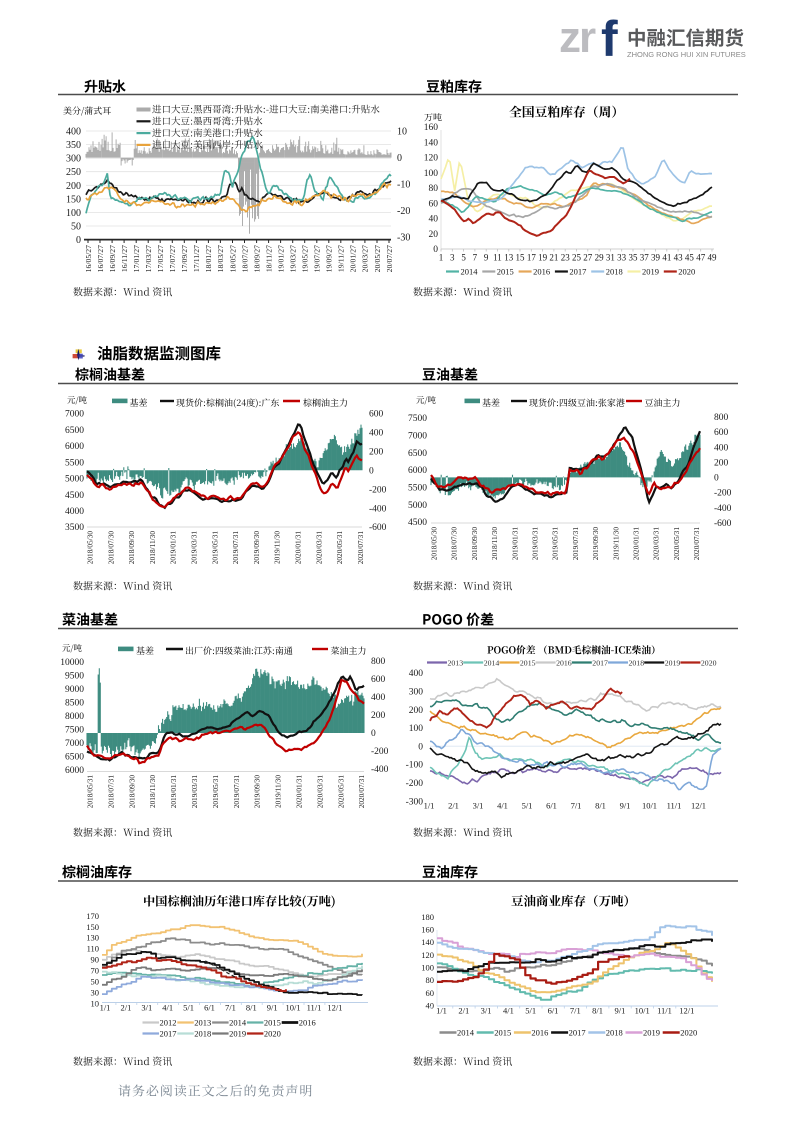 This screenshot has height=1122, width=793. I want to click on svg-text: 25, so click(577, 258).